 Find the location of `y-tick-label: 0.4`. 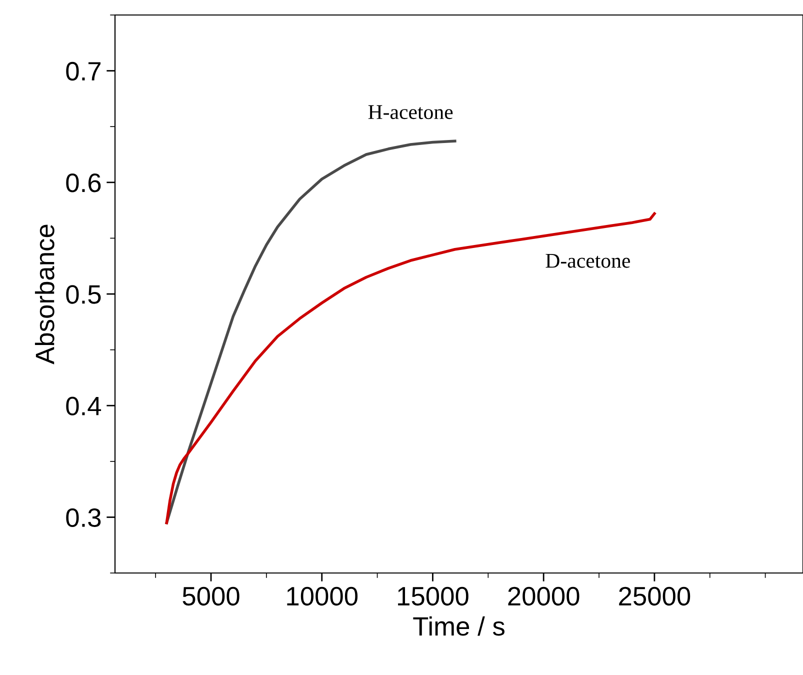

y-tick-label: 0.4 is located at coordinates (84, 406).